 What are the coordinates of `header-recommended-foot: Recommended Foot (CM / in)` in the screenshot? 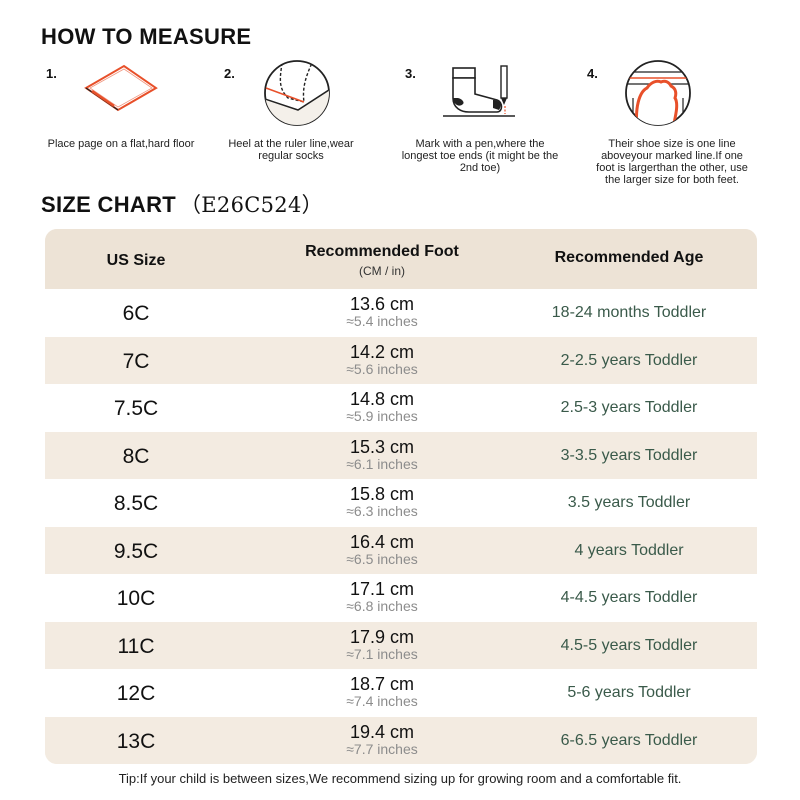 It's located at (382, 260).